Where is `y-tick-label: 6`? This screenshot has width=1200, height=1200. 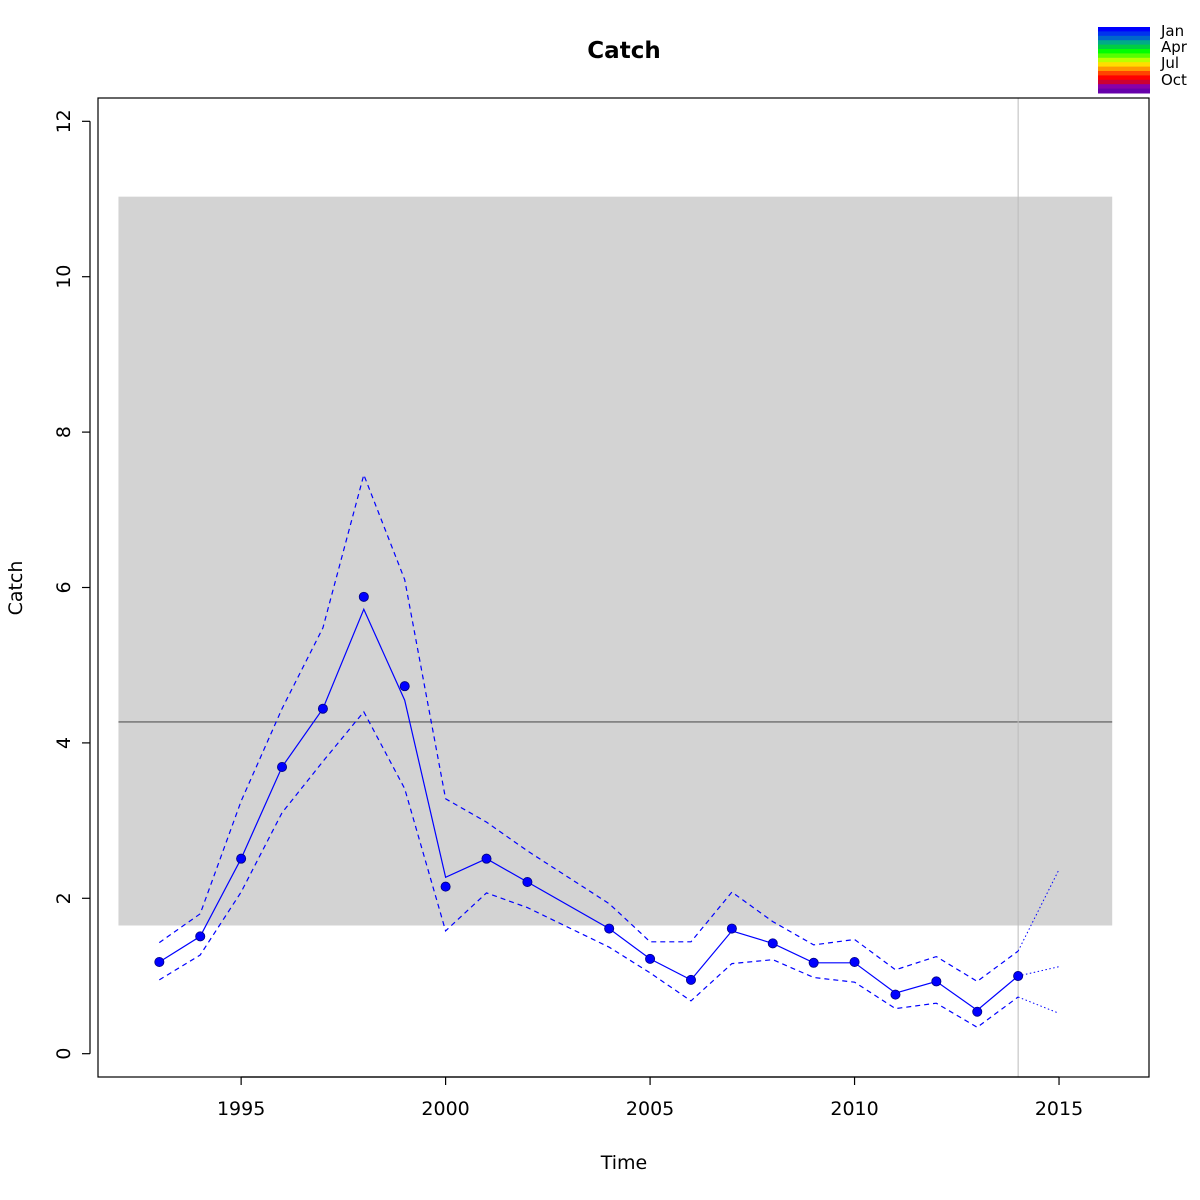
y-tick-label: 6 is located at coordinates (64, 587).